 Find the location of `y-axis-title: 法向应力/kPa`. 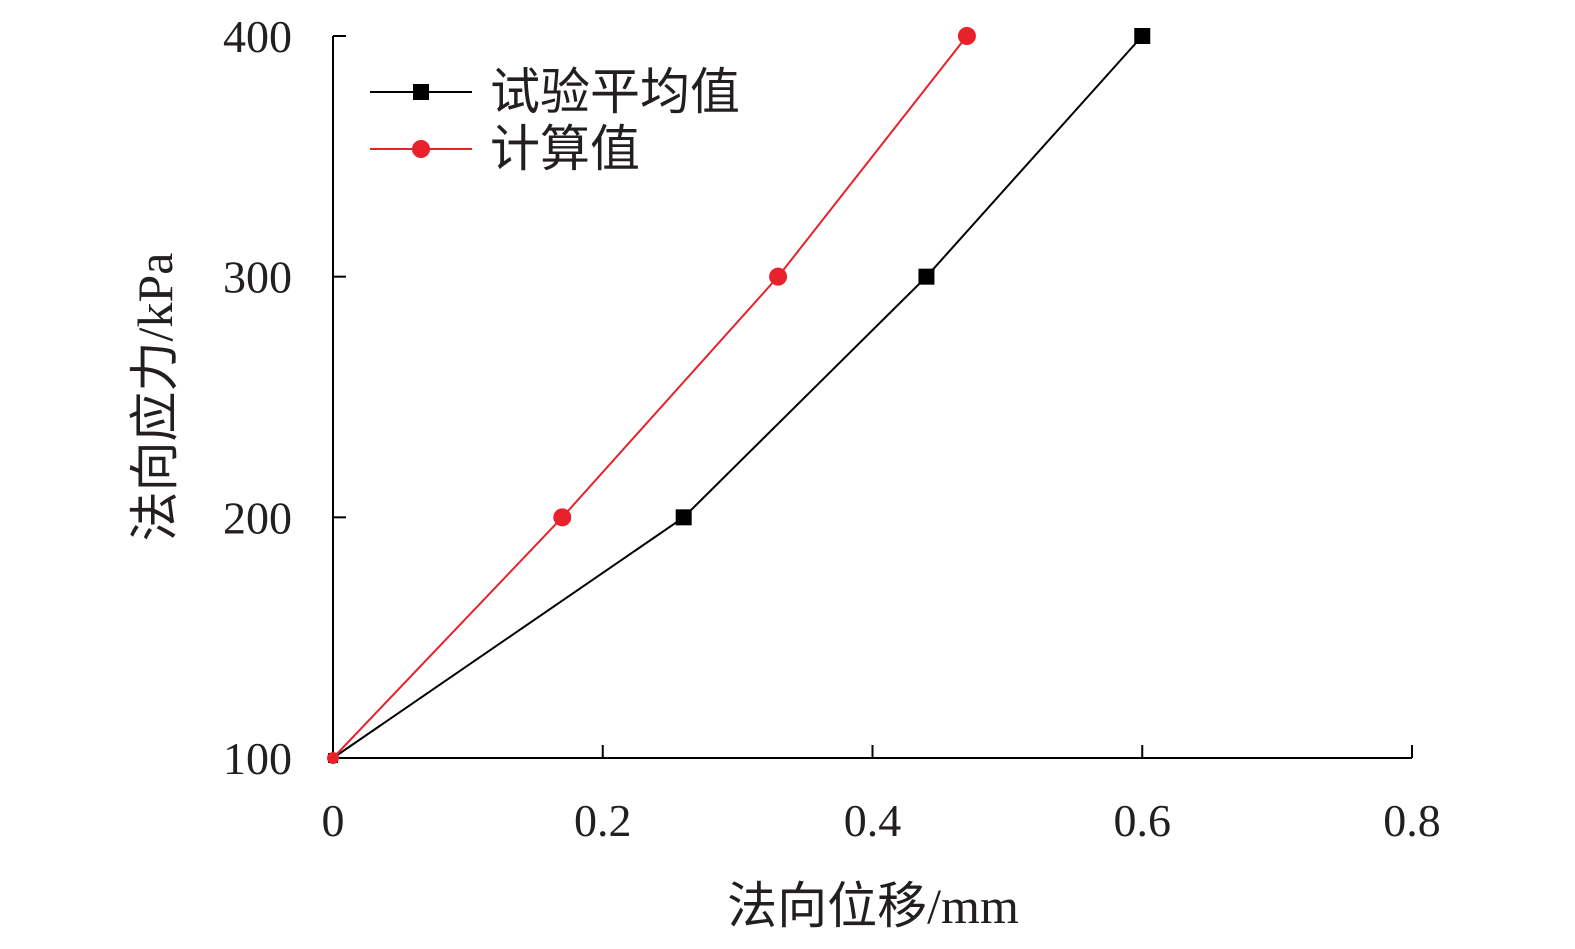

y-axis-title: 法向应力/kPa is located at coordinates (155, 397).